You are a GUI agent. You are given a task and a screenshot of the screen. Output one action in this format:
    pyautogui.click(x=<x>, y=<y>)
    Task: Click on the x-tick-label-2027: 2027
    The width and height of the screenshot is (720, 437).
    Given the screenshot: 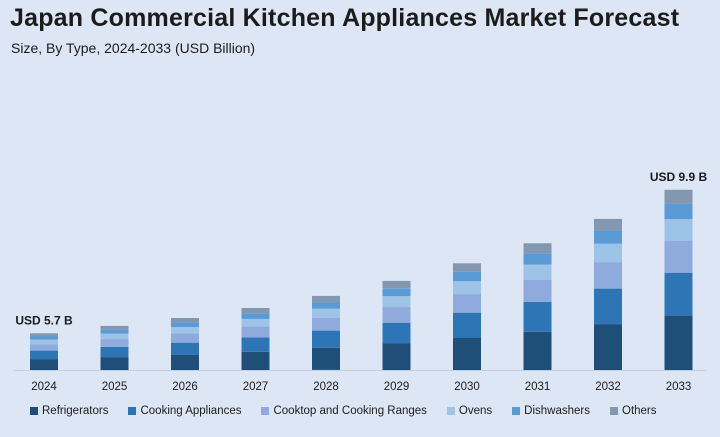 What is the action you would take?
    pyautogui.click(x=256, y=387)
    